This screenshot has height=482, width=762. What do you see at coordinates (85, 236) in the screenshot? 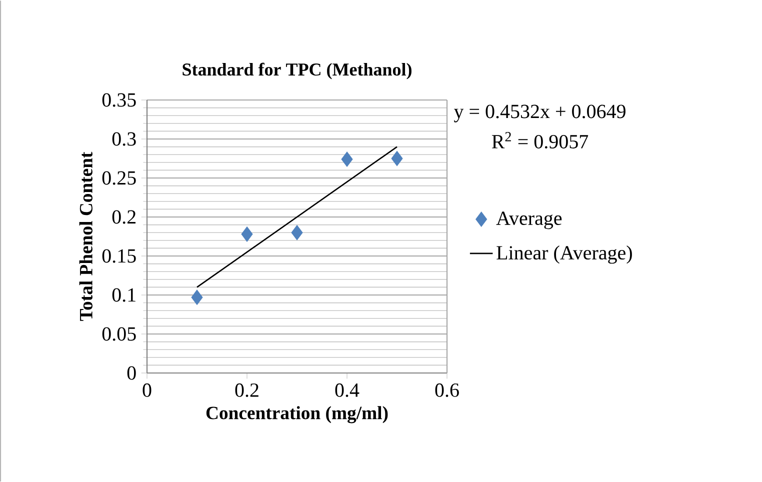
I see `y-axis-title: Total Phenol Content` at bounding box center [85, 236].